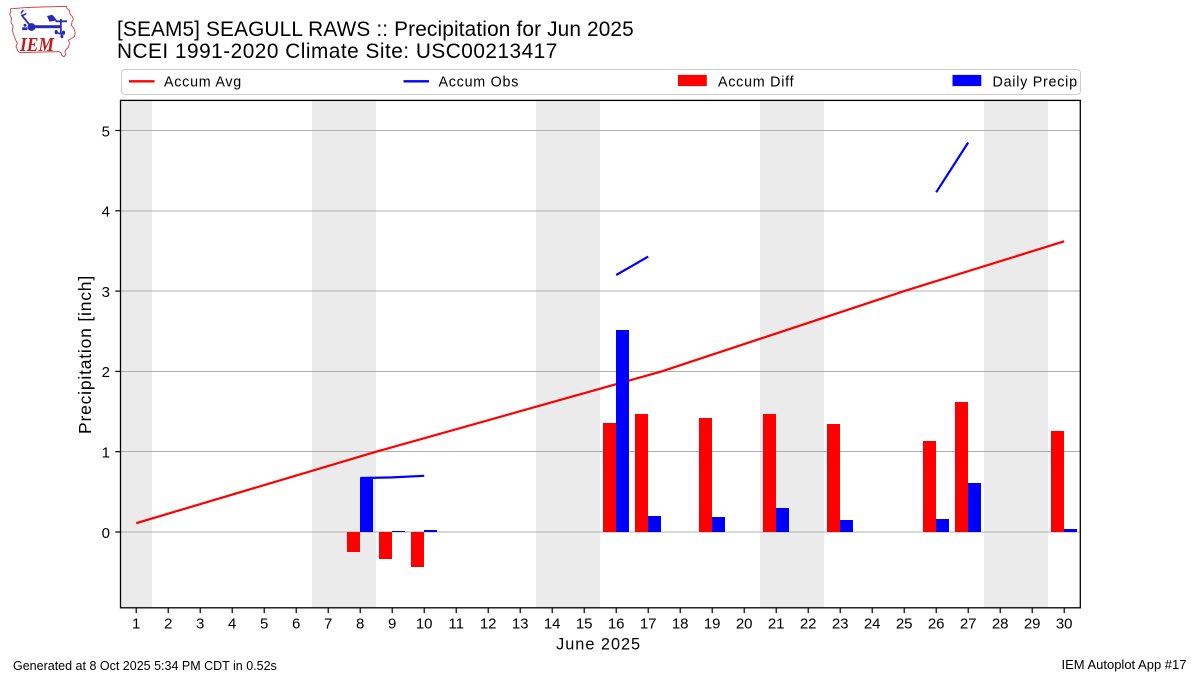 The width and height of the screenshot is (1200, 675). What do you see at coordinates (936, 623) in the screenshot?
I see `svg-text: 26` at bounding box center [936, 623].